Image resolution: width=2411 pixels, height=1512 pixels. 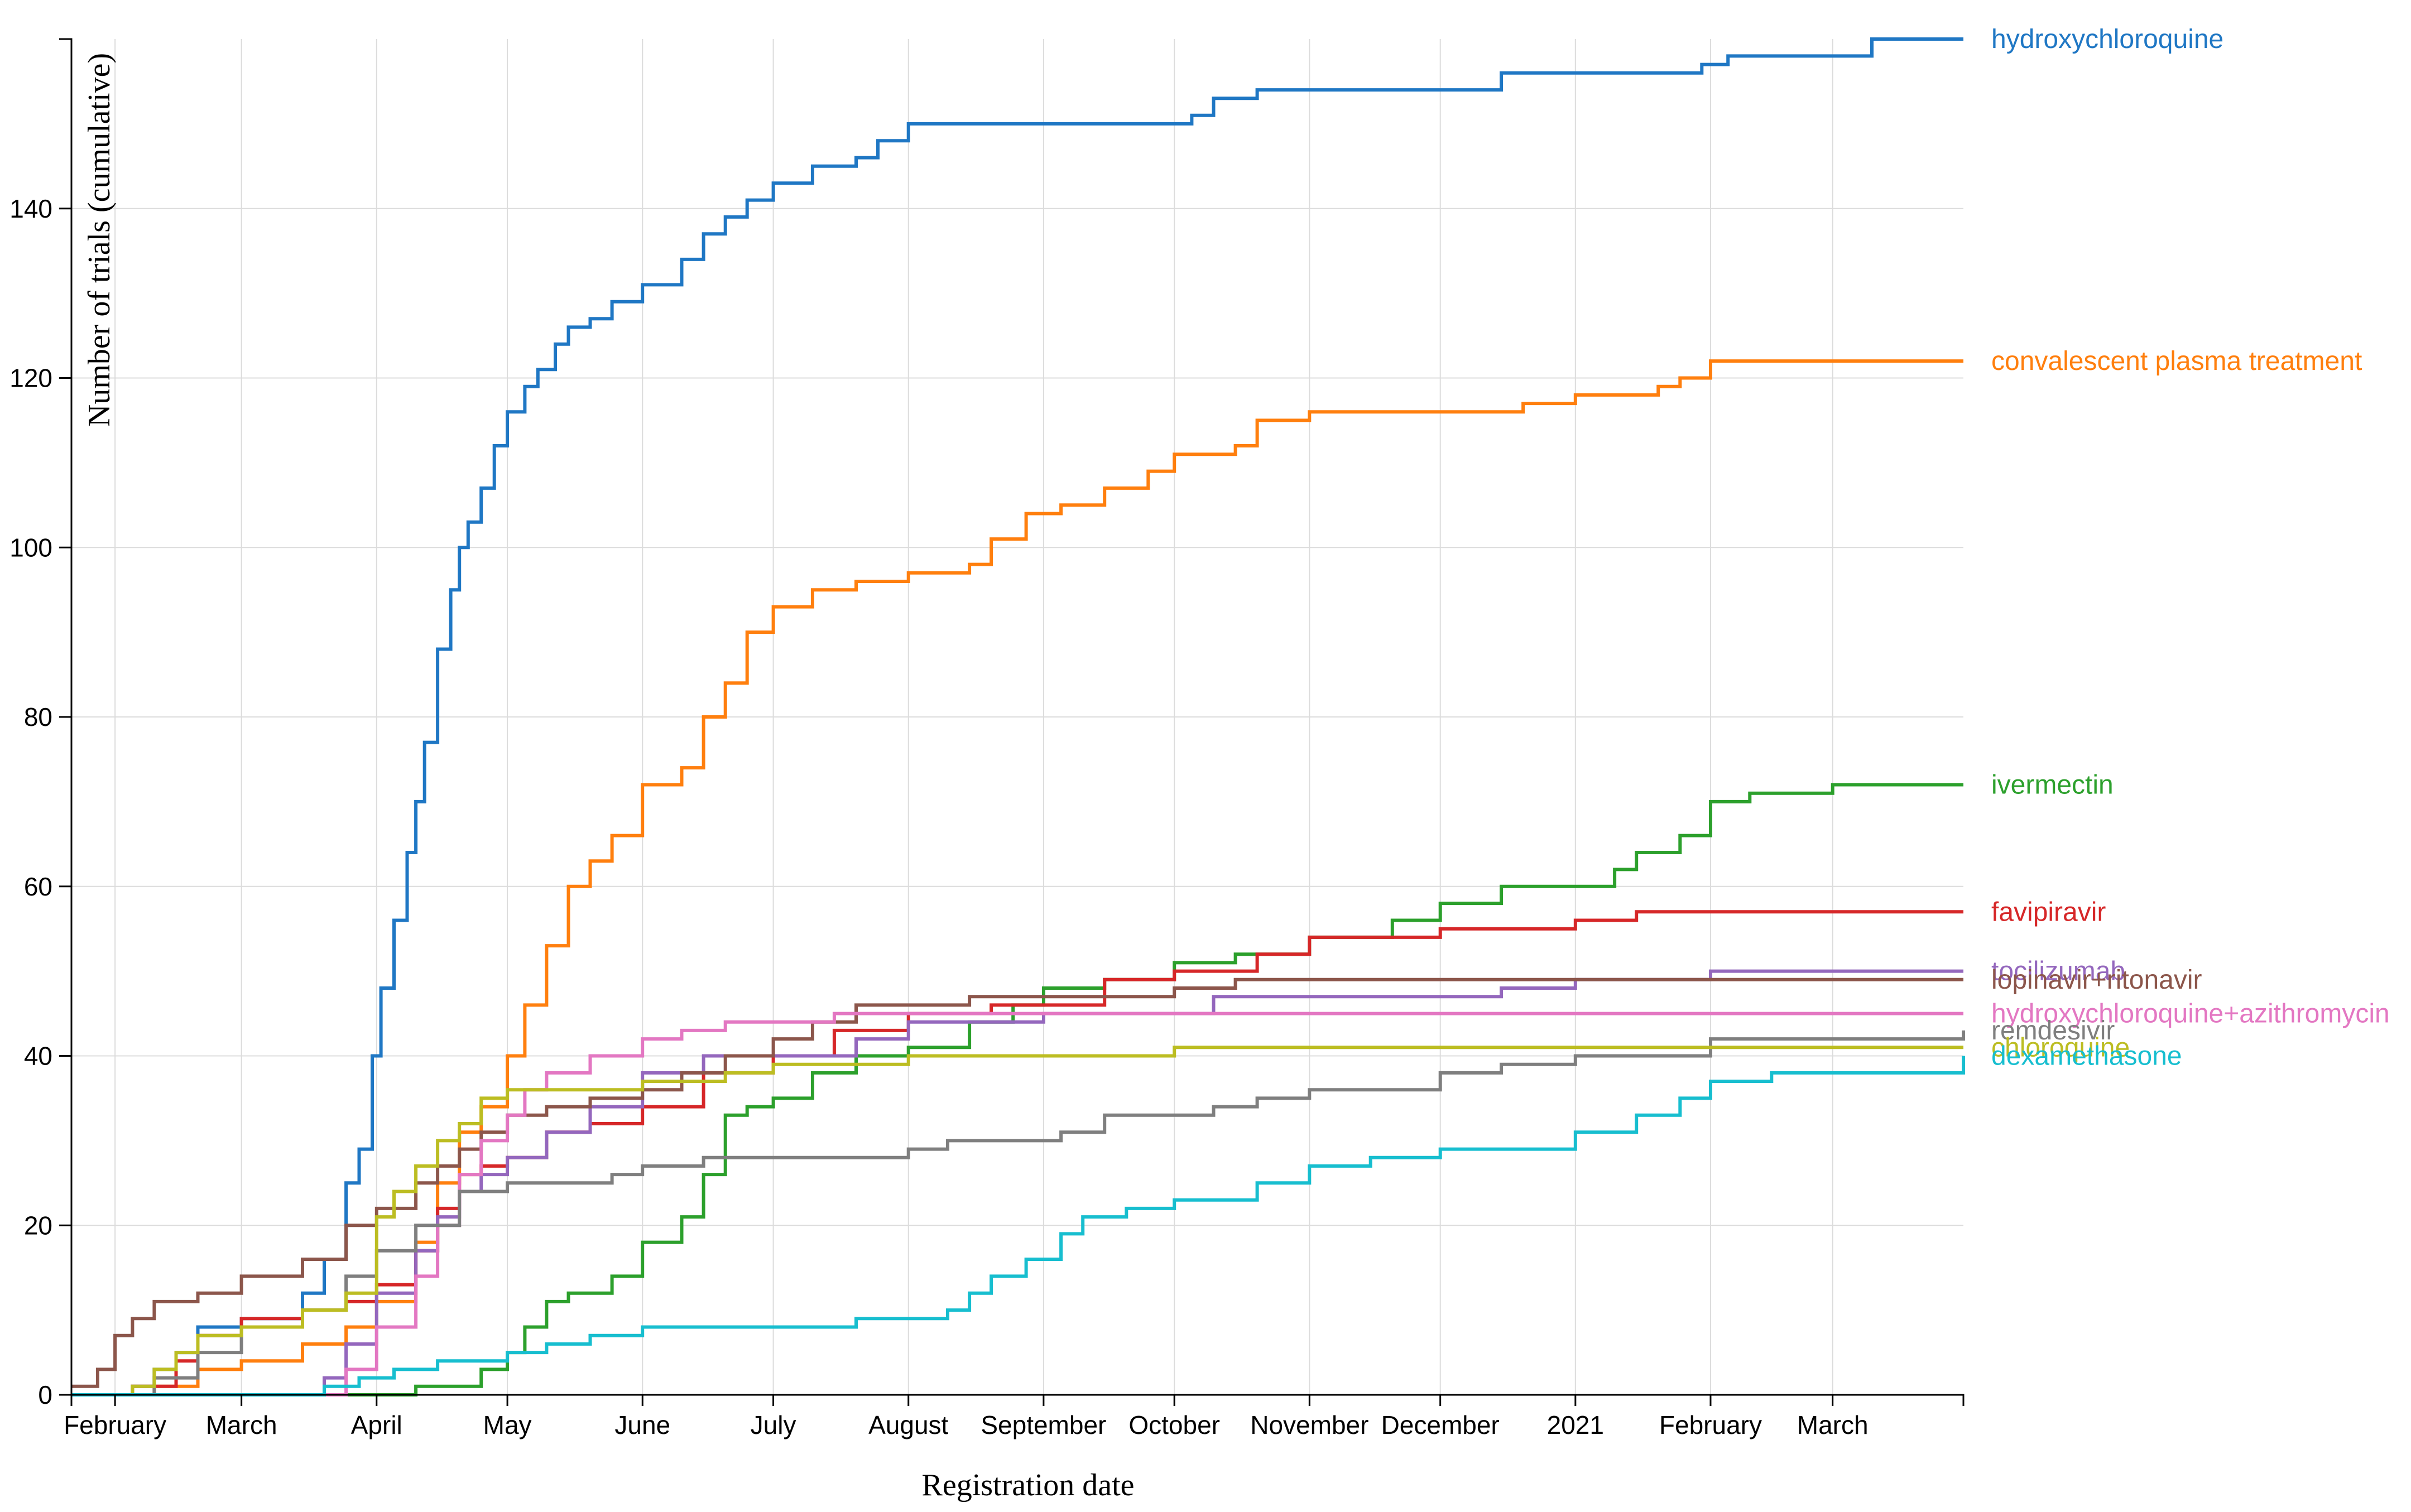 What do you see at coordinates (642, 1424) in the screenshot?
I see `x-tick-label: June` at bounding box center [642, 1424].